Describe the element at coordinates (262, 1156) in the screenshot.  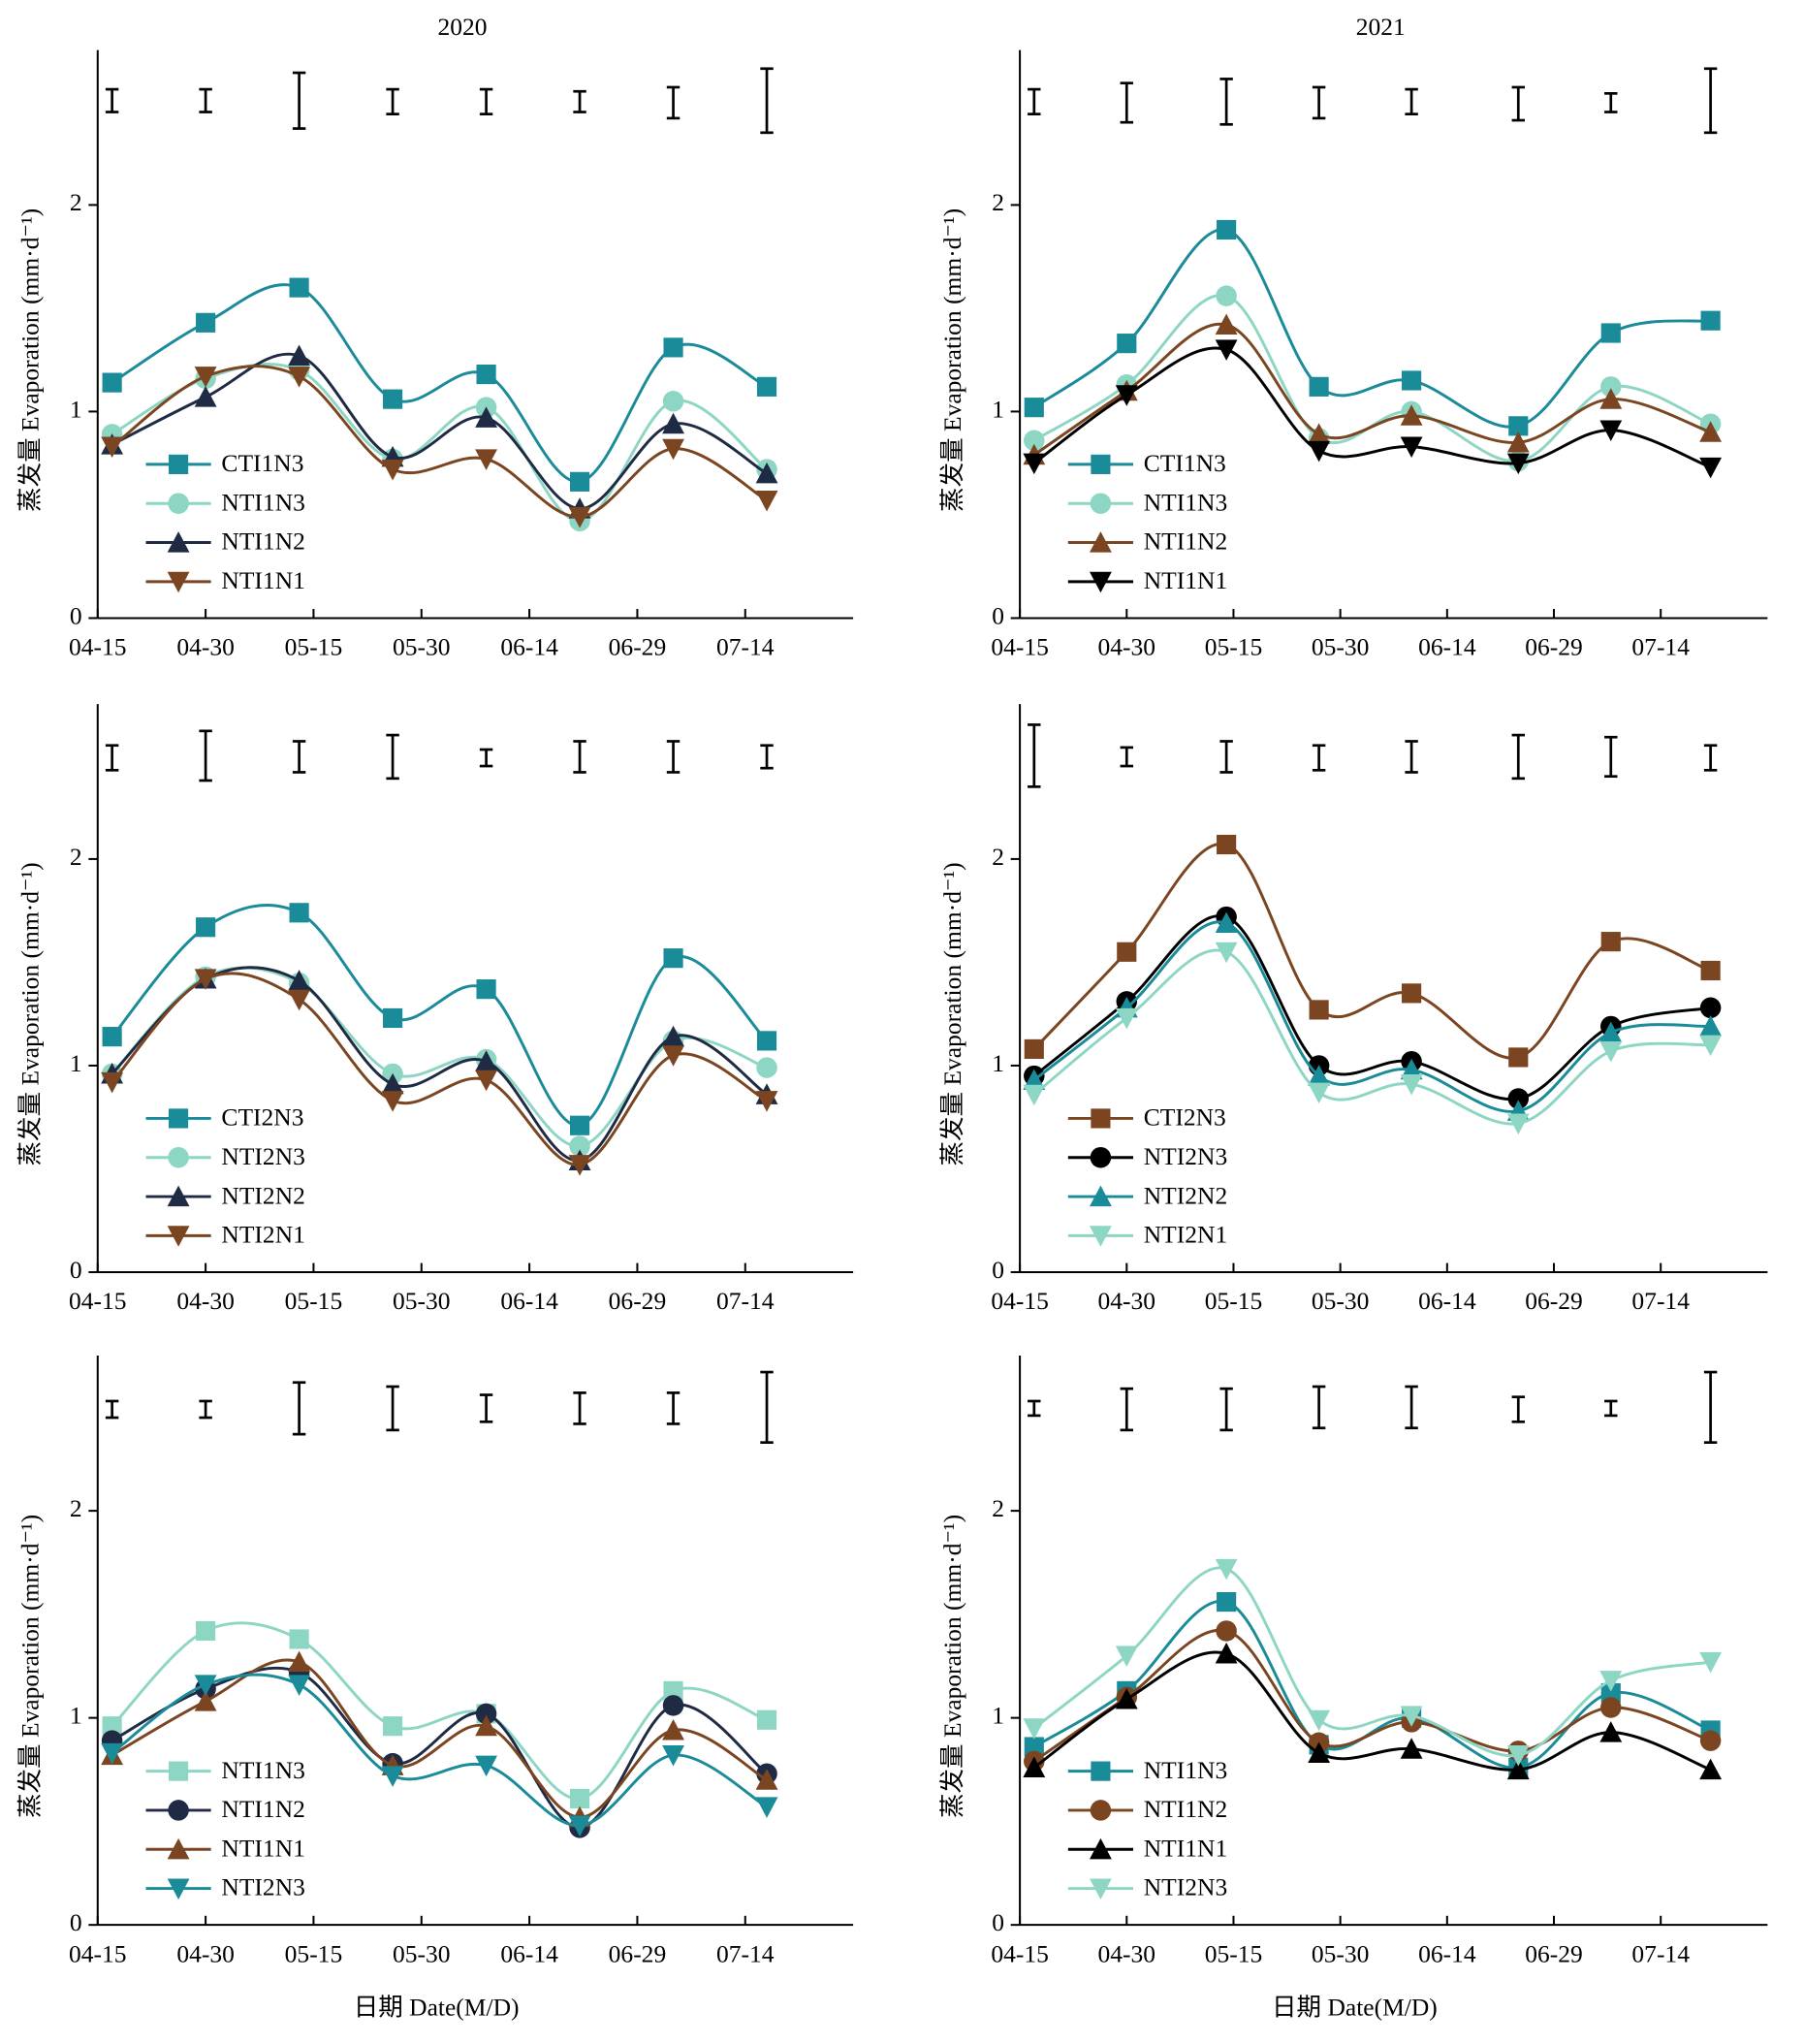
I see `legend-label: NTI2N3` at that location.